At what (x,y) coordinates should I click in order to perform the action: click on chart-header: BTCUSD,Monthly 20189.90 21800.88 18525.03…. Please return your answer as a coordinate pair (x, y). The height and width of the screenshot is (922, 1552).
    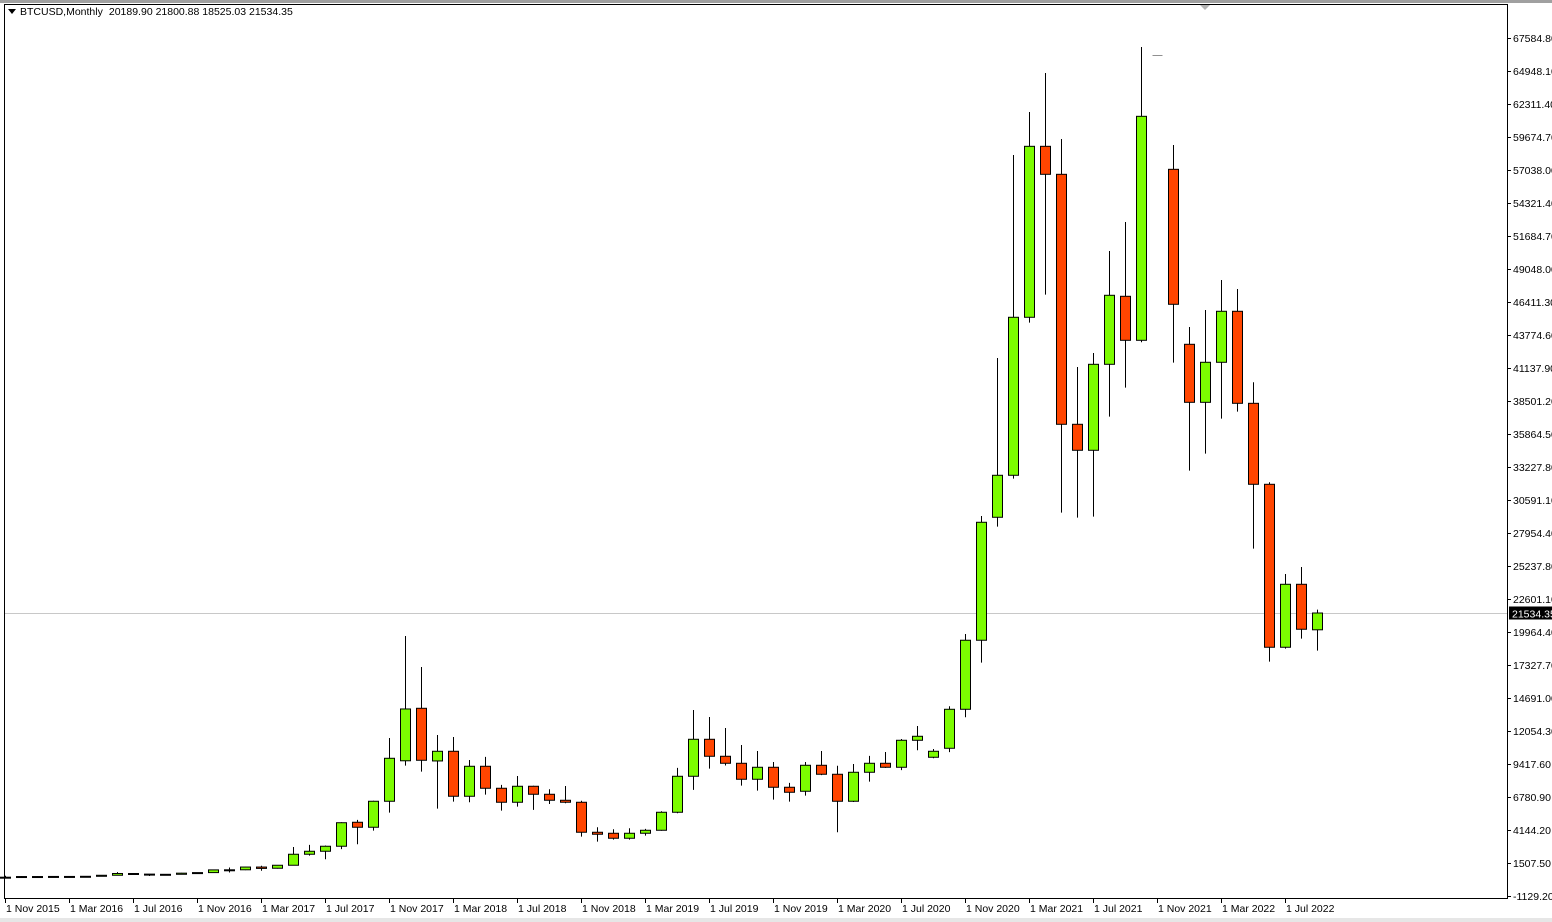
    Looking at the image, I should click on (150, 12).